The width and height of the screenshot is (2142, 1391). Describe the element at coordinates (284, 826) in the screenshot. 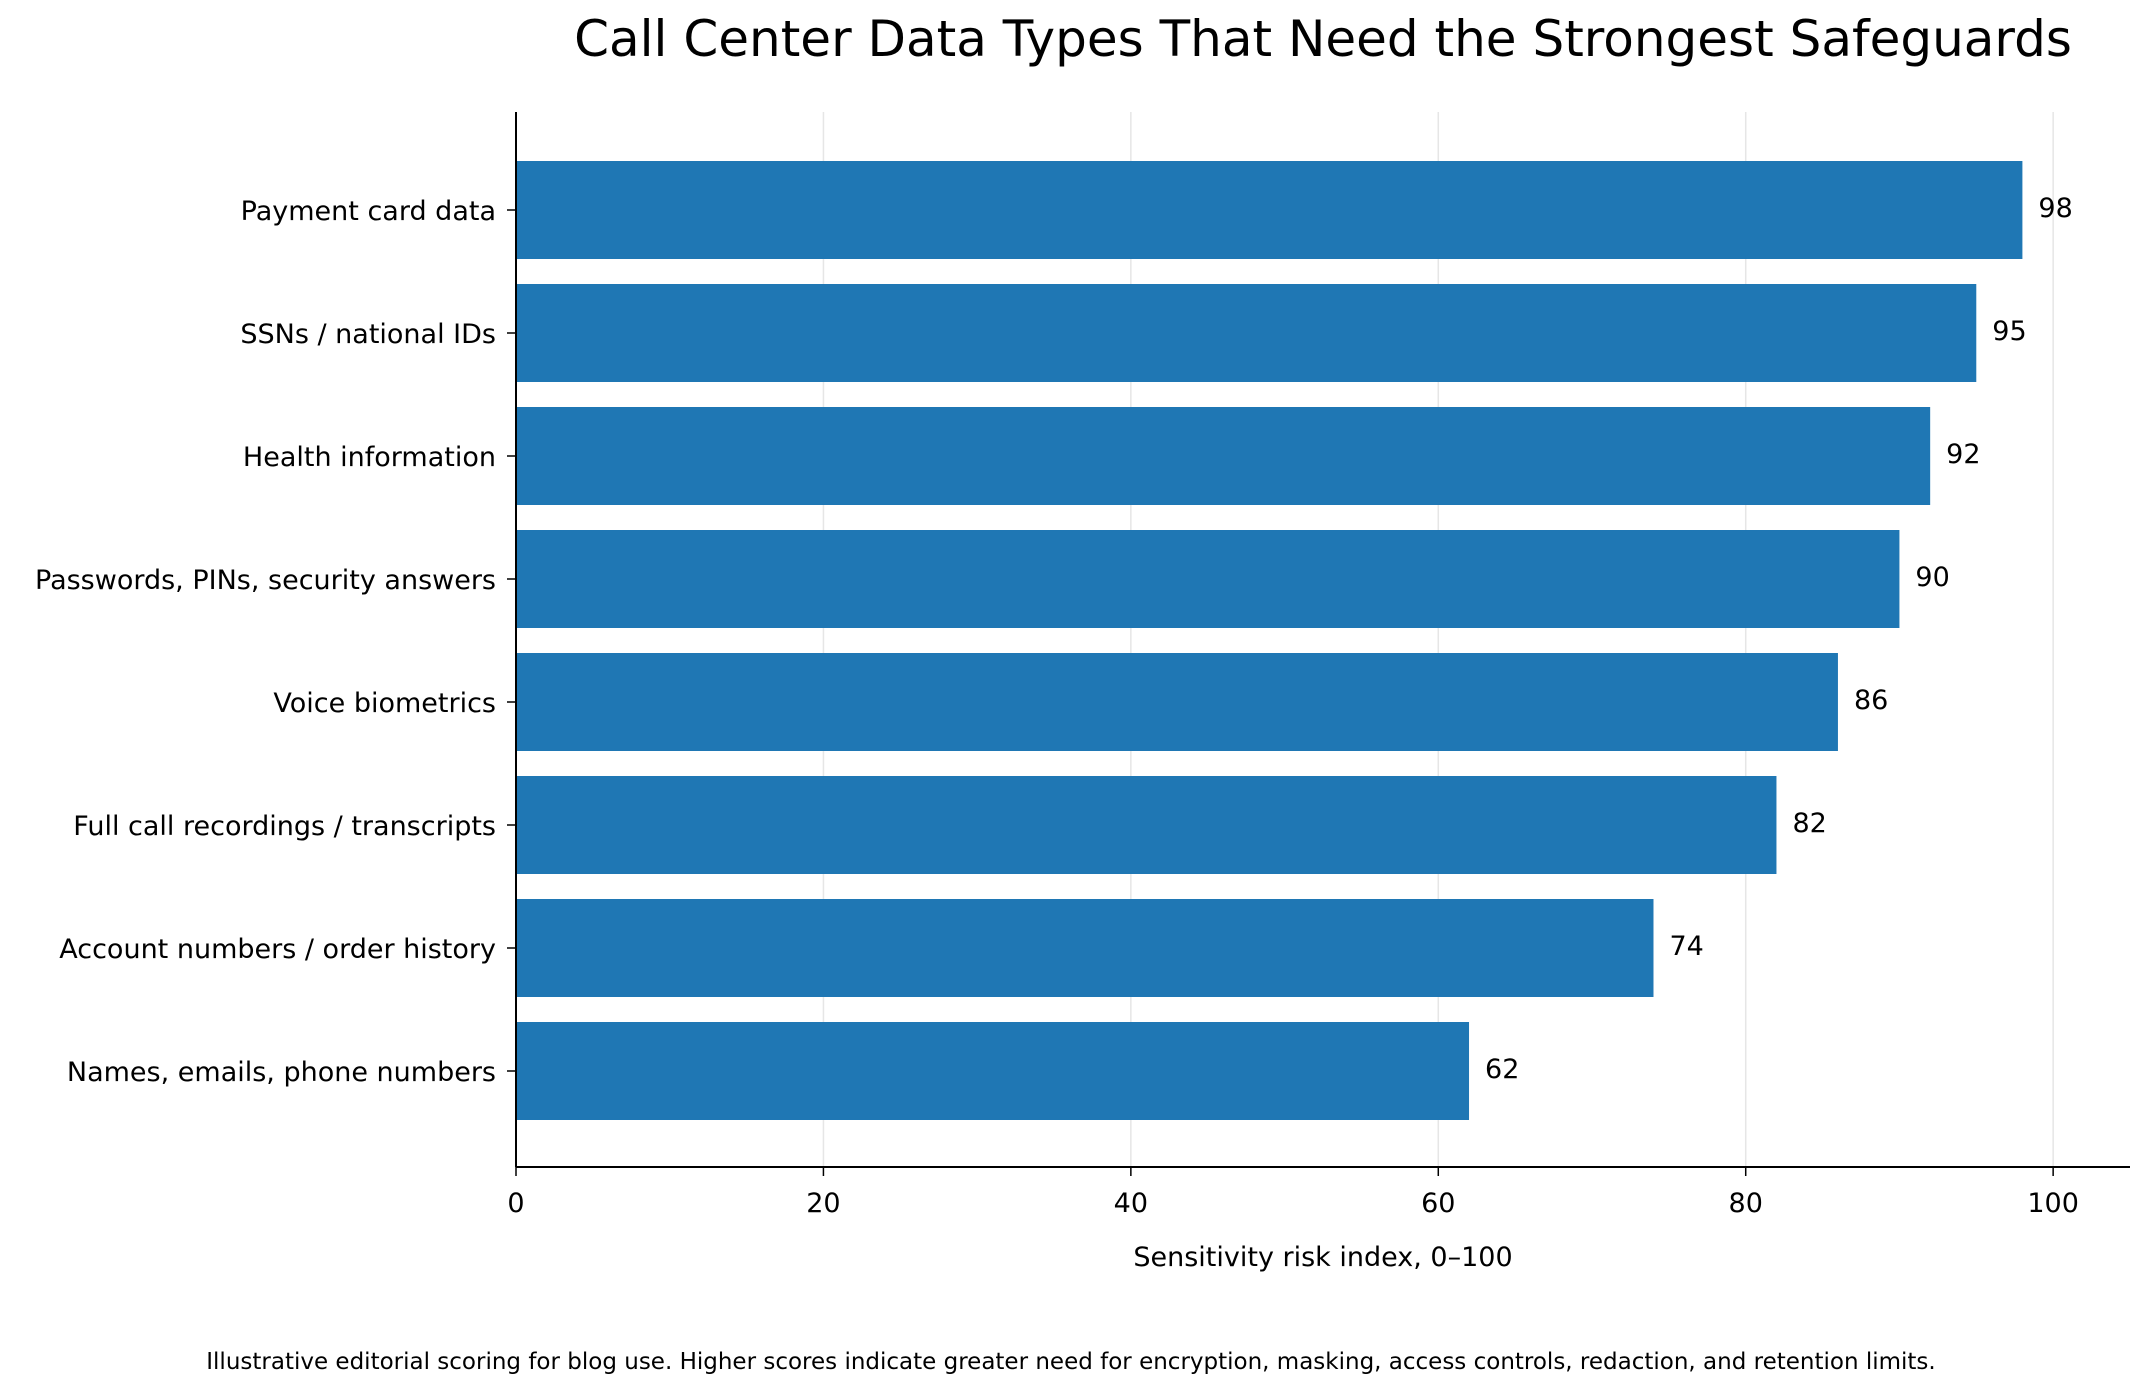

I see `category-label: Full call recordings / transcripts` at that location.